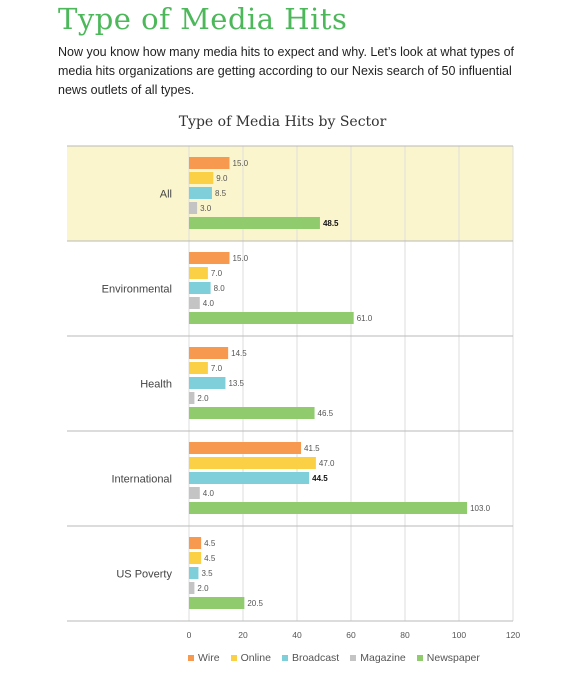 Image resolution: width=565 pixels, height=675 pixels. I want to click on chart-title: Type of Media Hits by Sector, so click(282, 122).